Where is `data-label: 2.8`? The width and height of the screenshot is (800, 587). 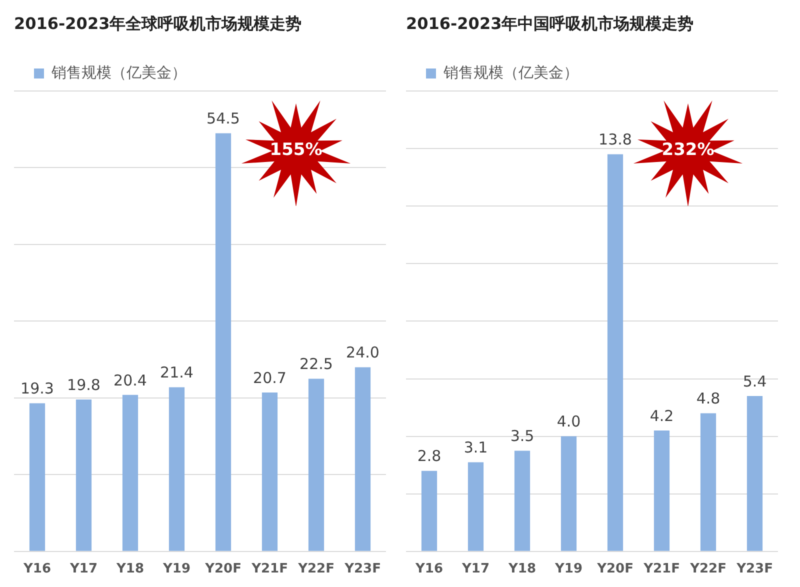
data-label: 2.8 is located at coordinates (429, 456).